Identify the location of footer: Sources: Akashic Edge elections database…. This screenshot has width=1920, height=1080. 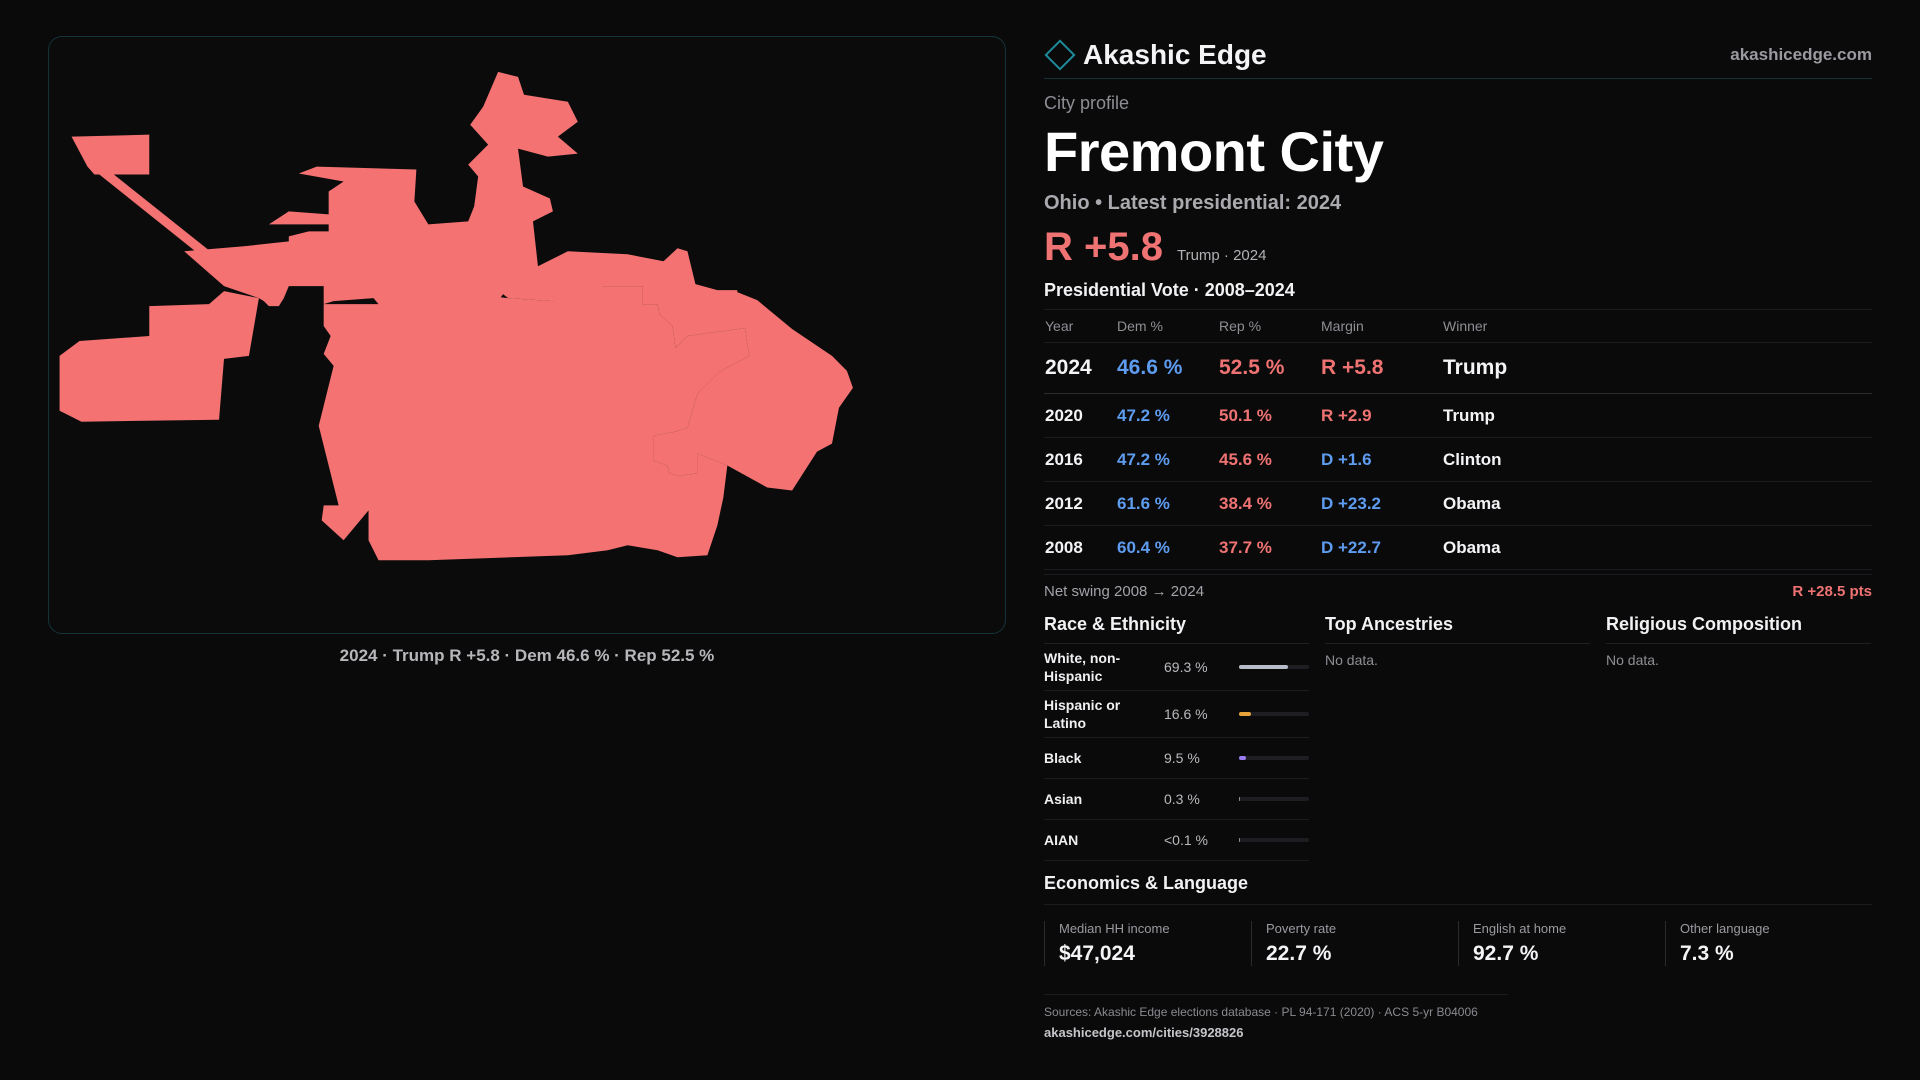
(1276, 1017).